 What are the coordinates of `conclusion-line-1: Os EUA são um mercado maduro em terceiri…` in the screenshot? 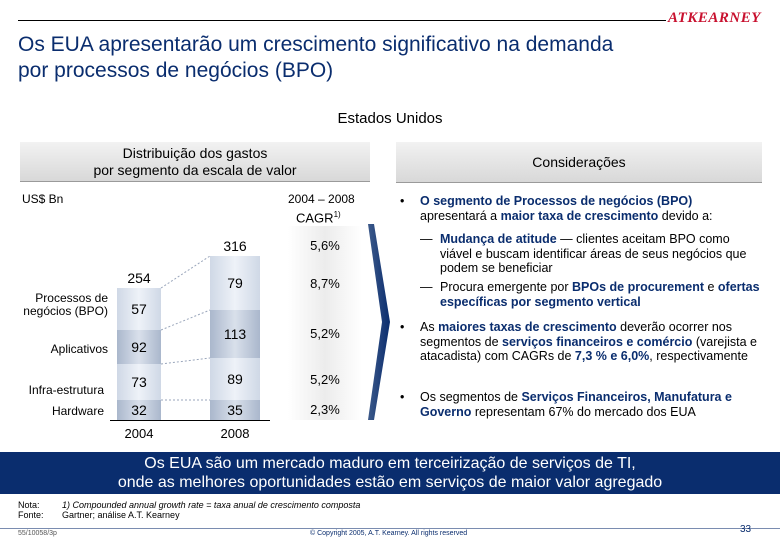 It's located at (390, 463).